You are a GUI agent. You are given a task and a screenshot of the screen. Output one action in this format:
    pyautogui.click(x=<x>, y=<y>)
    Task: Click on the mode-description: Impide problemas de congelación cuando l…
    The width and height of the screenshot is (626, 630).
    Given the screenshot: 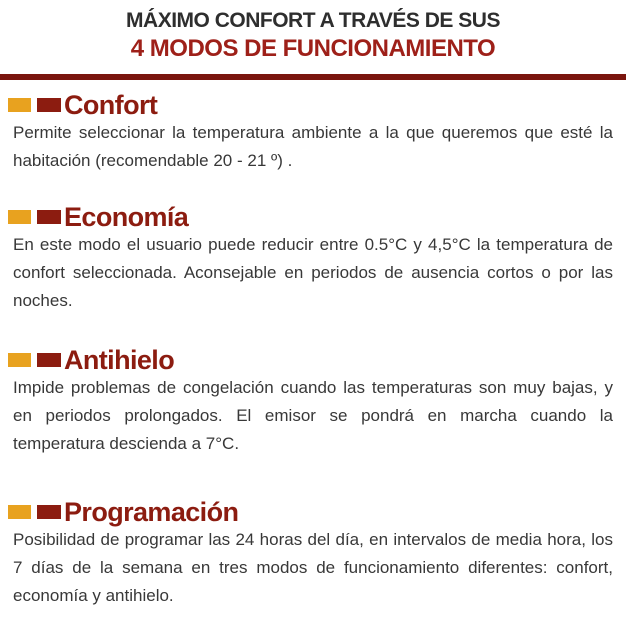 What is the action you would take?
    pyautogui.click(x=313, y=415)
    